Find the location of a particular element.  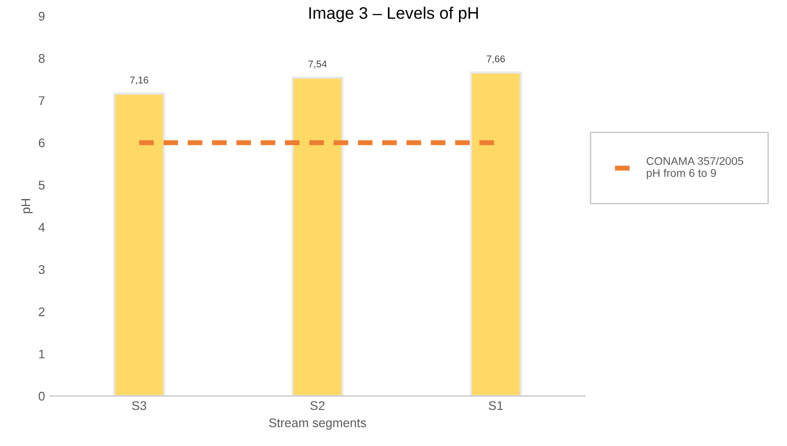

y-tick-label: 8 is located at coordinates (41, 58).